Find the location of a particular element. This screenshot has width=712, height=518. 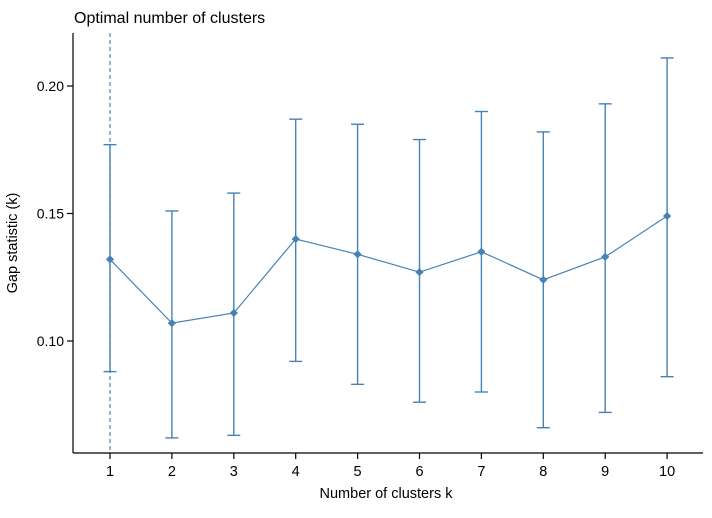

x-tick-label: 6 is located at coordinates (419, 472).